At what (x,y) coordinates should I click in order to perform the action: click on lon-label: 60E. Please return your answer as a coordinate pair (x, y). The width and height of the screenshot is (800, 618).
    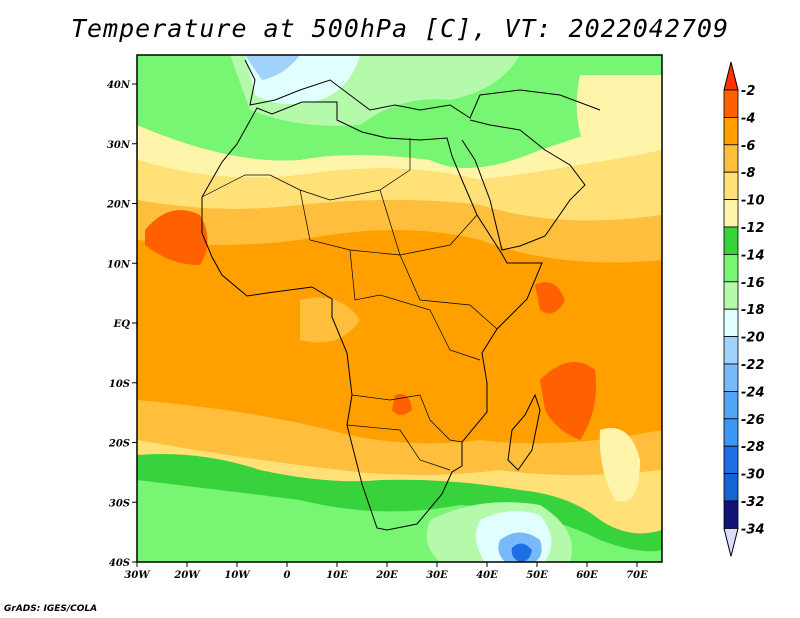
    Looking at the image, I should click on (587, 575).